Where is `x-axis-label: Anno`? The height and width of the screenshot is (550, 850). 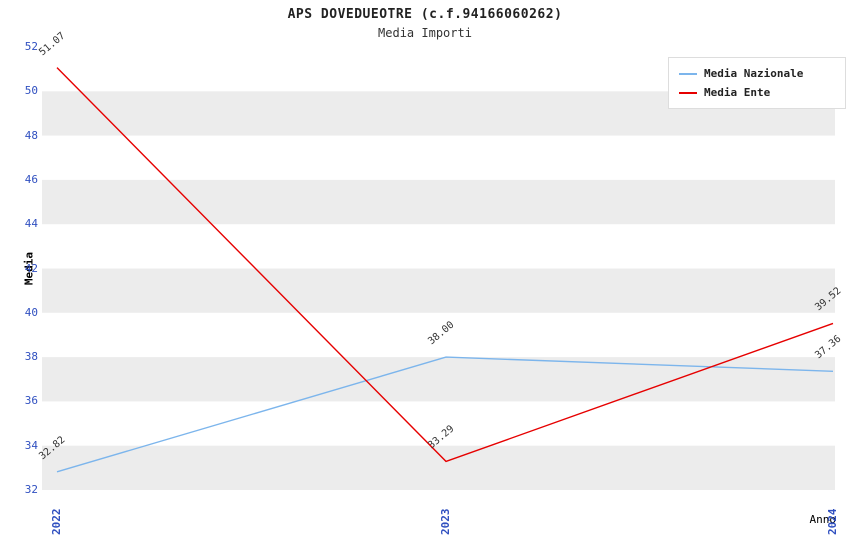
x-axis-label: Anno is located at coordinates (823, 519).